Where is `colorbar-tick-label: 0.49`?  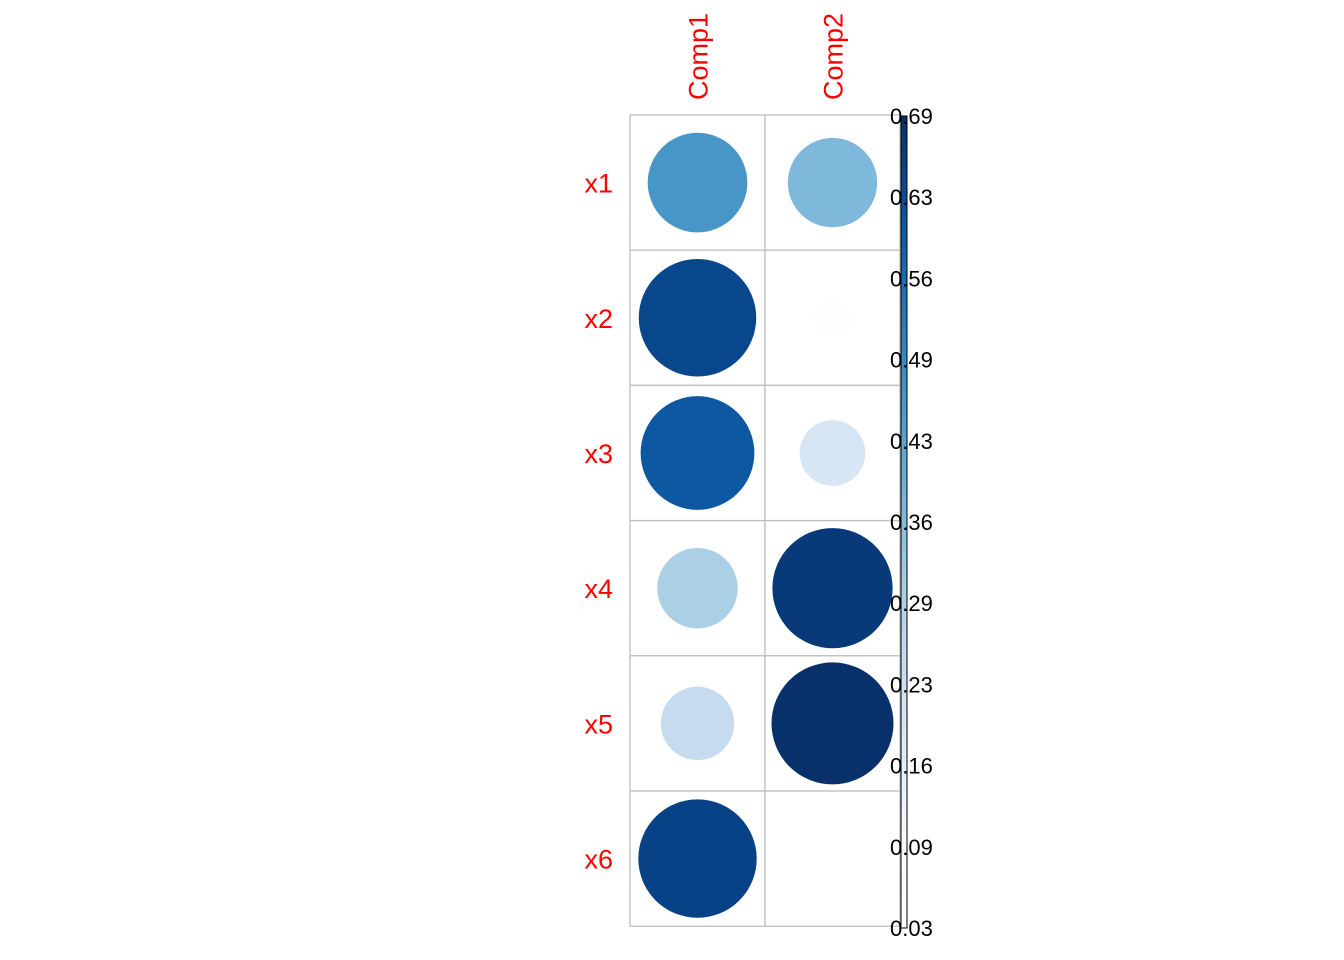
colorbar-tick-label: 0.49 is located at coordinates (911, 360).